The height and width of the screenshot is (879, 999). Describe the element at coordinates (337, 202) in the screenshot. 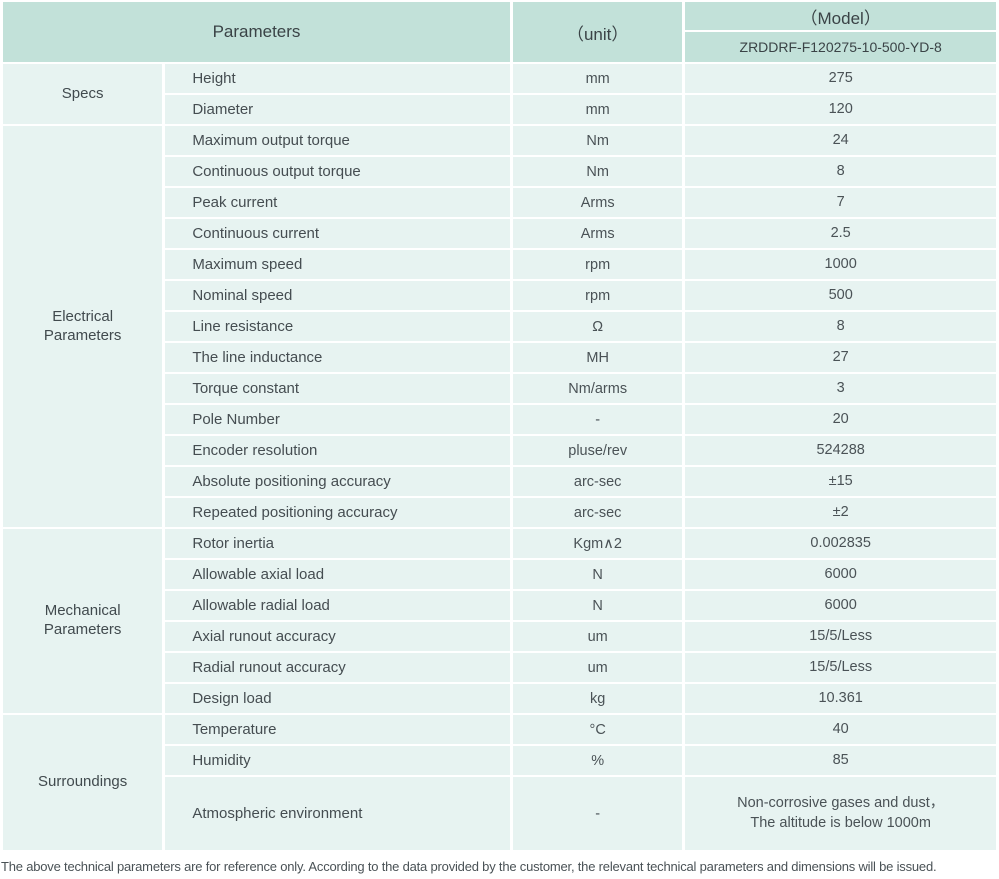

I see `param-label-cell: Peak current` at that location.